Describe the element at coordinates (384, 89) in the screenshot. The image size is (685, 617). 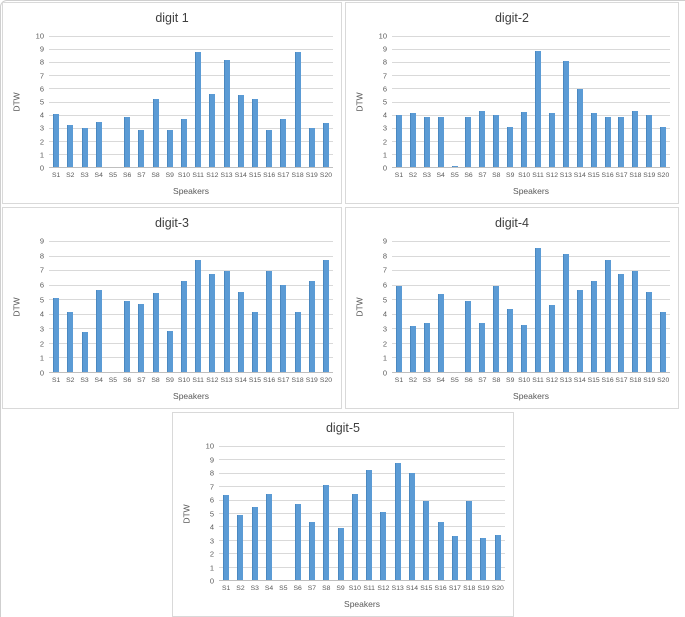
I see `y-tick-label: 6` at that location.